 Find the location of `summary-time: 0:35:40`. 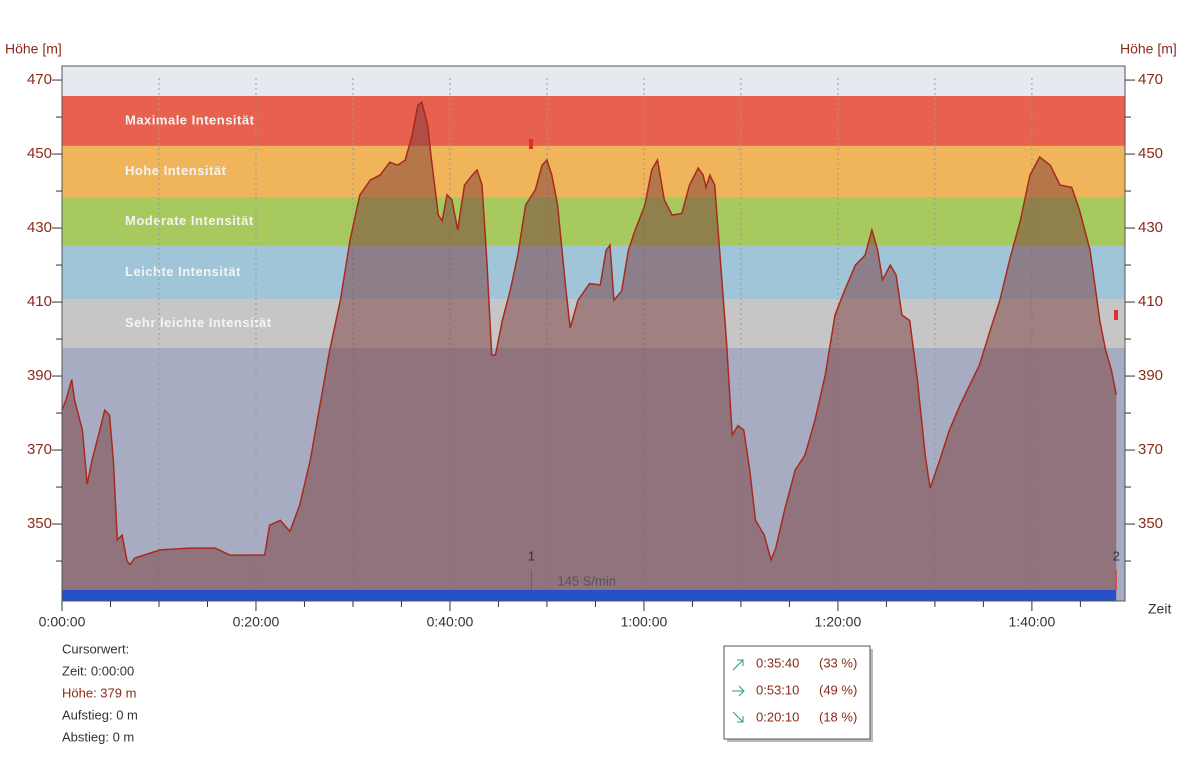

summary-time: 0:35:40 is located at coordinates (777, 662).